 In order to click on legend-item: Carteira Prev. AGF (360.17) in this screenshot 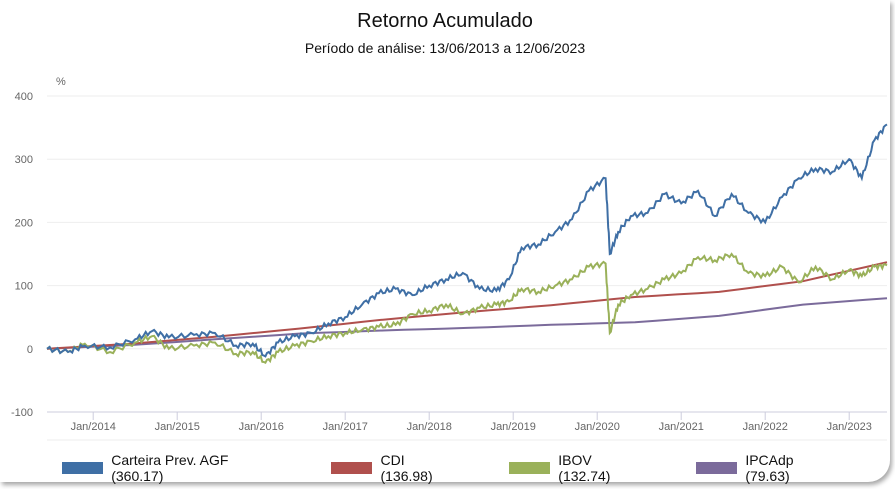, I will do `click(171, 468)`.